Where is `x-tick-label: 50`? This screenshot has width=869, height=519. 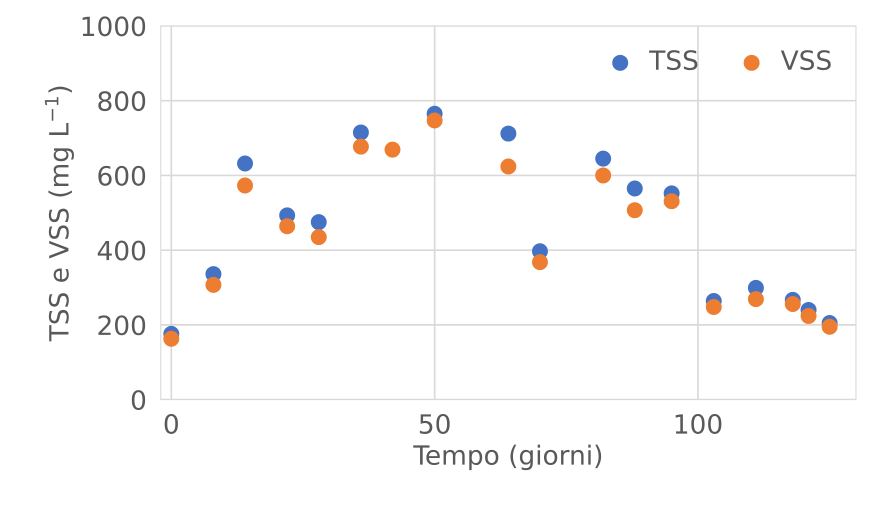 x-tick-label: 50 is located at coordinates (435, 424).